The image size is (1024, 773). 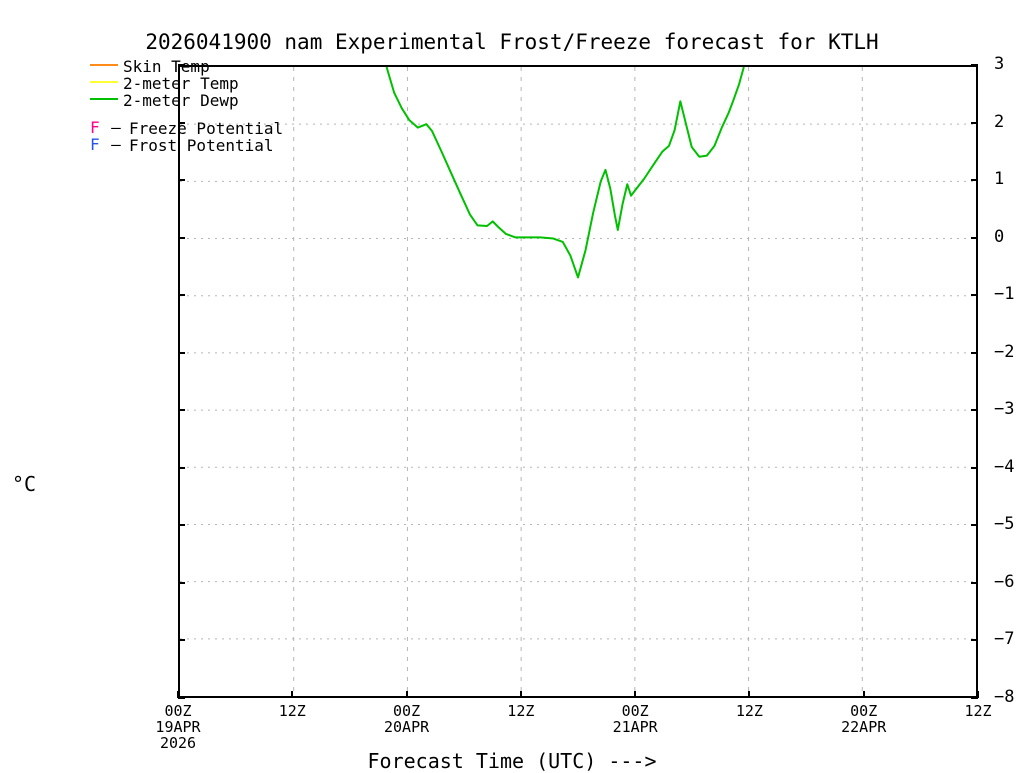 I want to click on skin-temp-color-swatch, so click(x=104, y=65).